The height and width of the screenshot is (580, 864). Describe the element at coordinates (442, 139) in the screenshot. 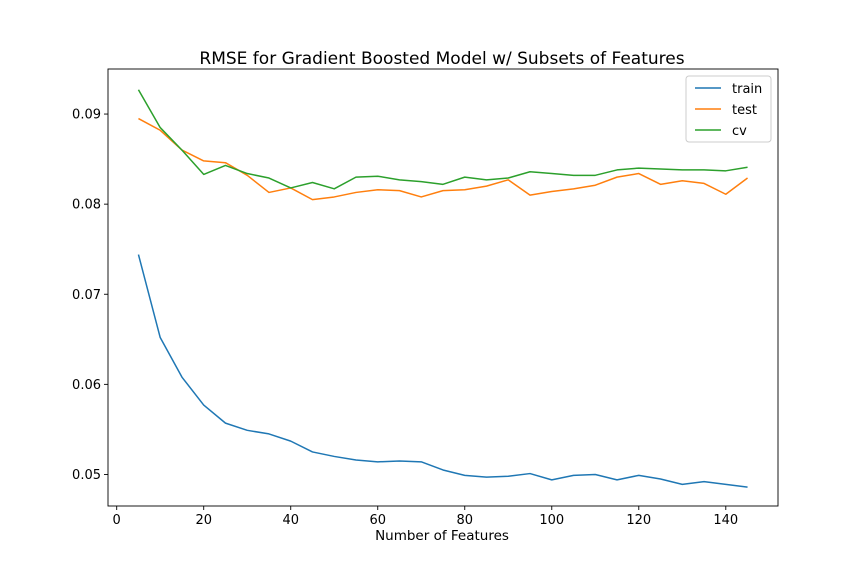

I see `series-line-cv` at that location.